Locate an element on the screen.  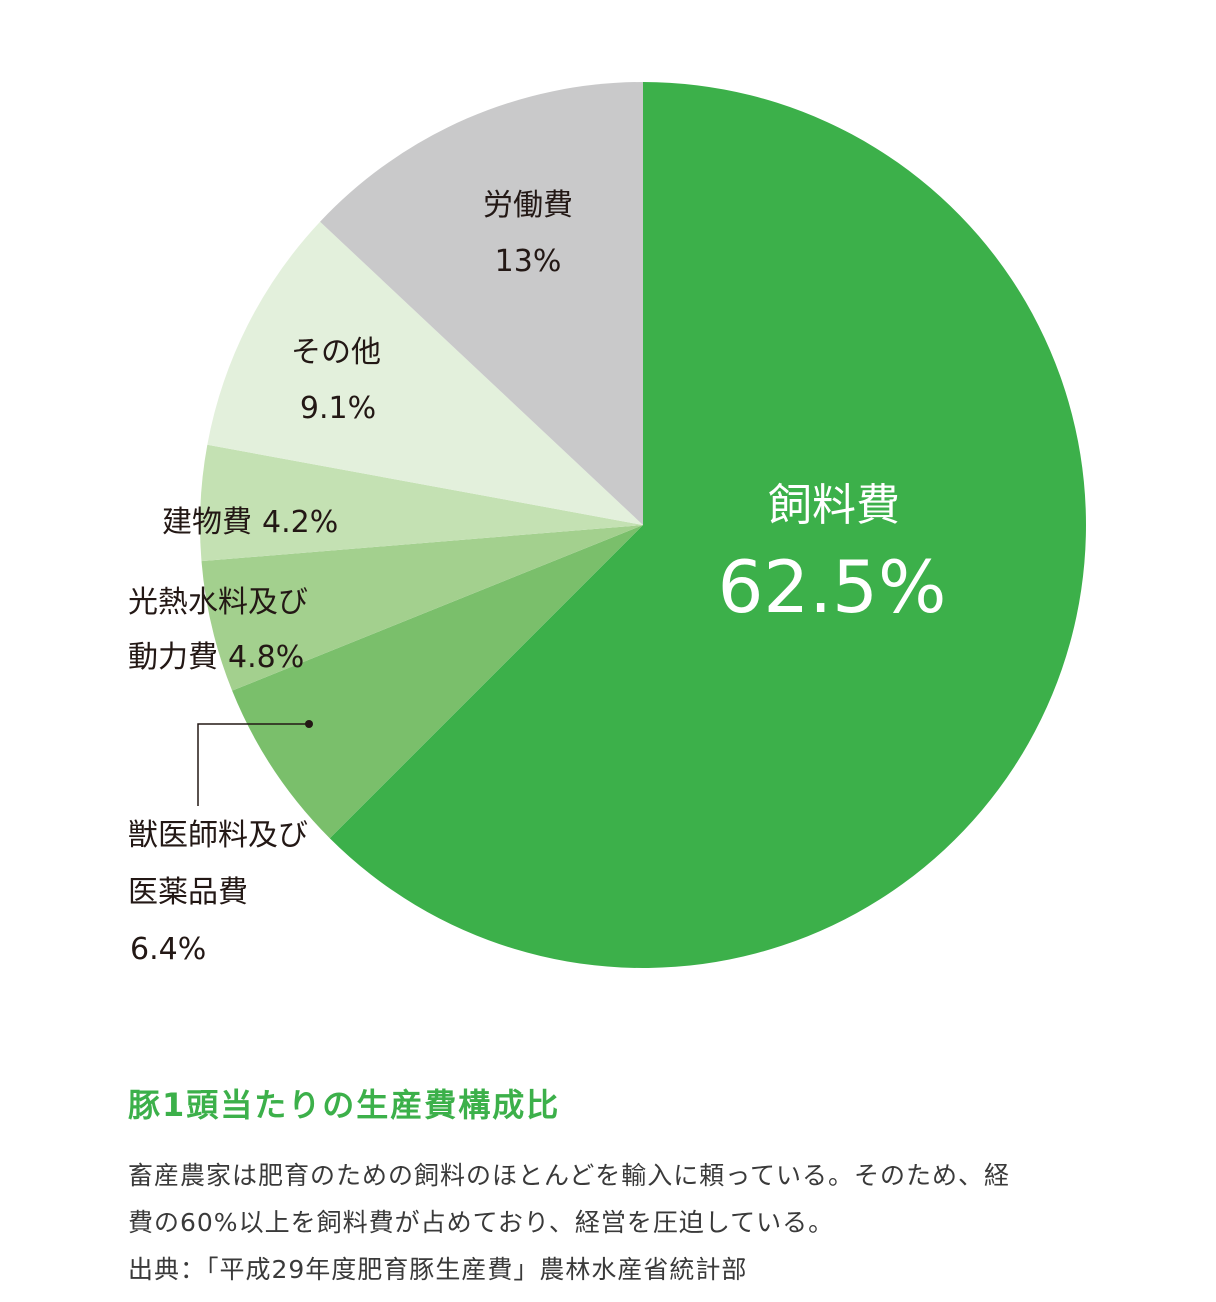
slice-value-utilities: 4.8% is located at coordinates (266, 657).